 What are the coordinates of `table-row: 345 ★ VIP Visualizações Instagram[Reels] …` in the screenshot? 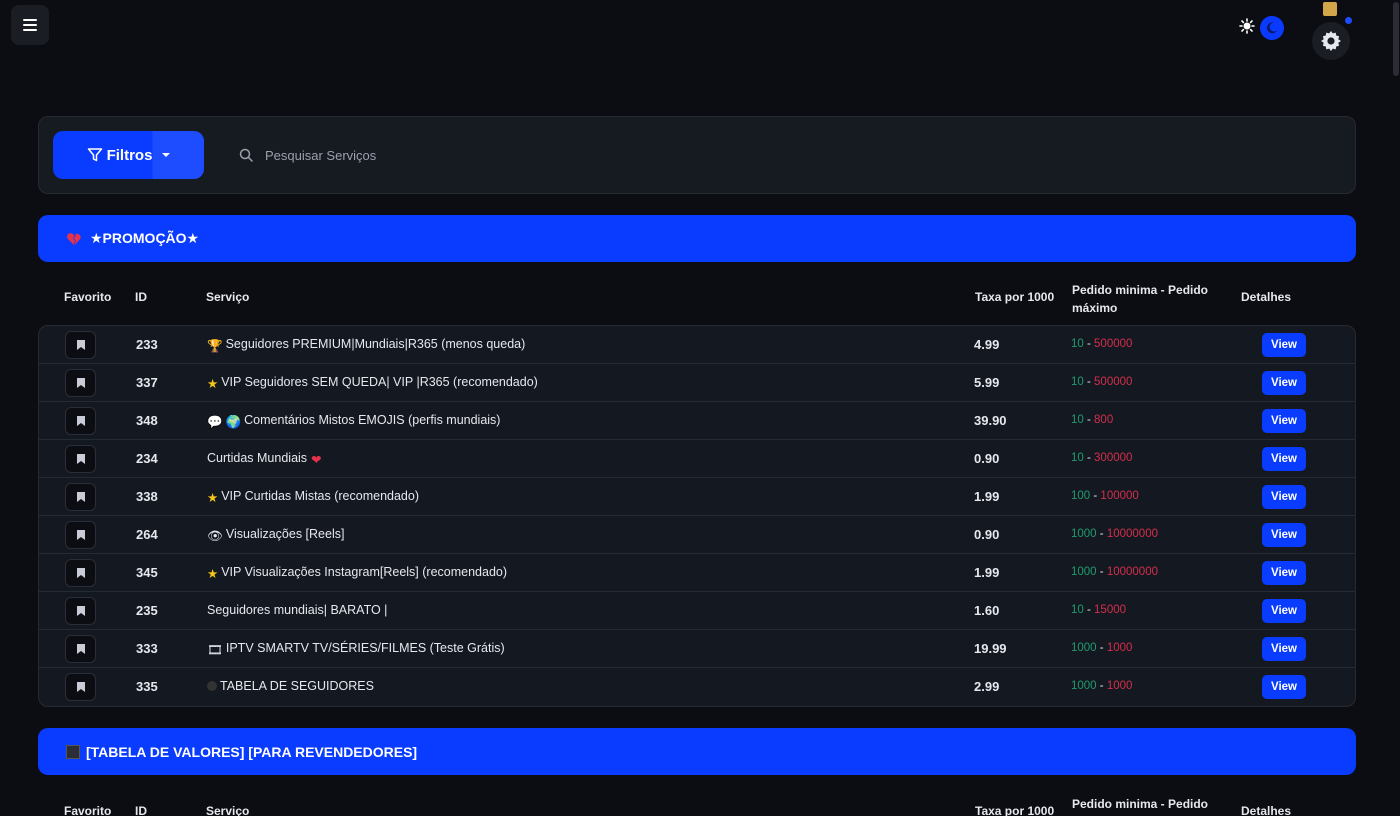 It's located at (697, 573).